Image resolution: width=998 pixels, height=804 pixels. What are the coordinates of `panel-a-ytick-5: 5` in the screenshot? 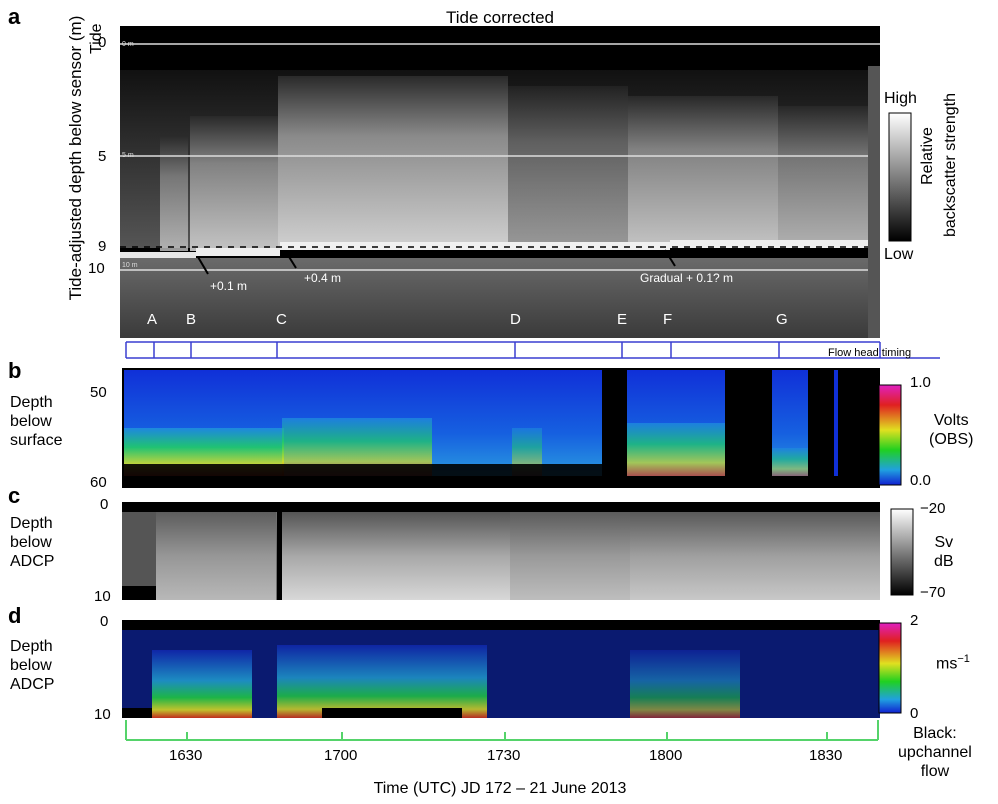 It's located at (102, 156).